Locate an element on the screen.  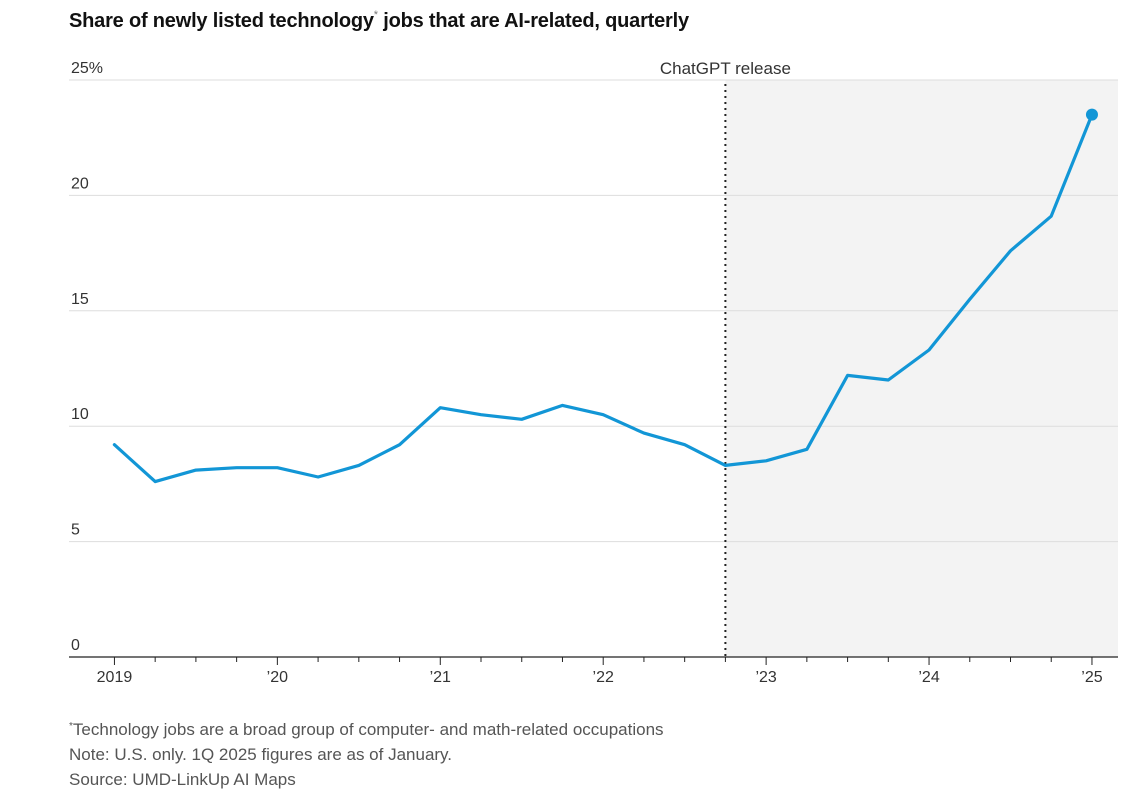
y-tick-label: 25% is located at coordinates (87, 68).